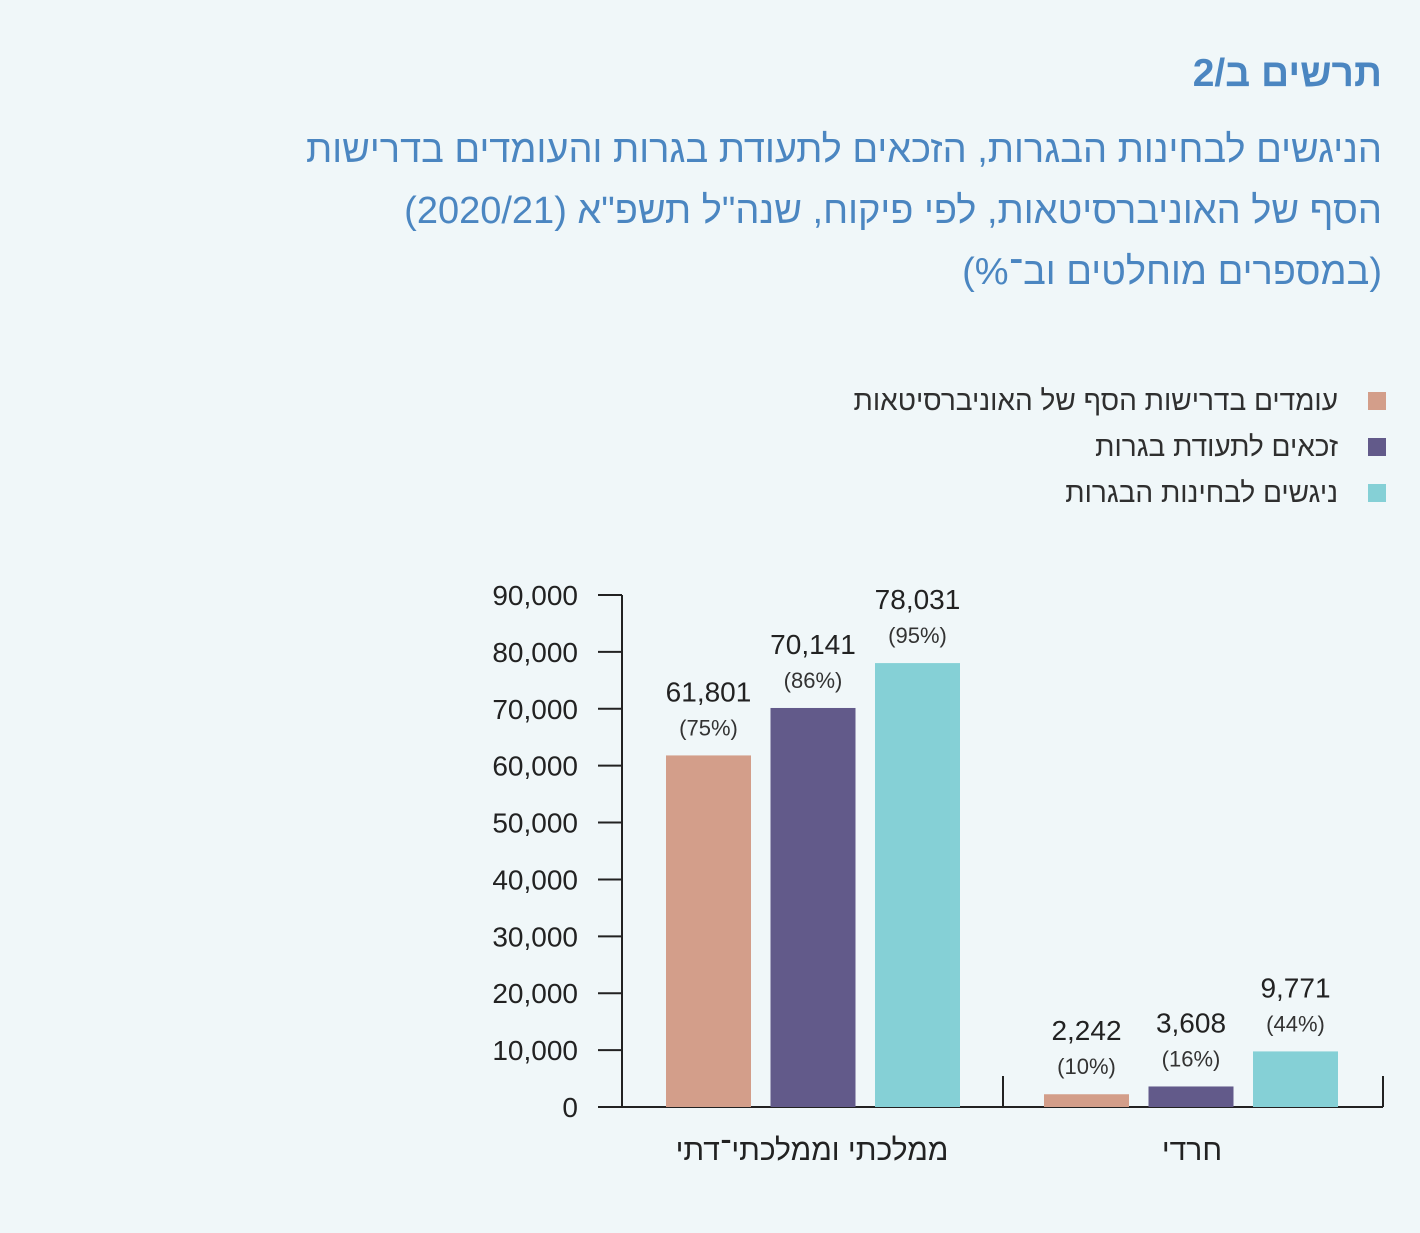 The image size is (1420, 1233). I want to click on bar-value-label: 3,608, so click(1191, 1022).